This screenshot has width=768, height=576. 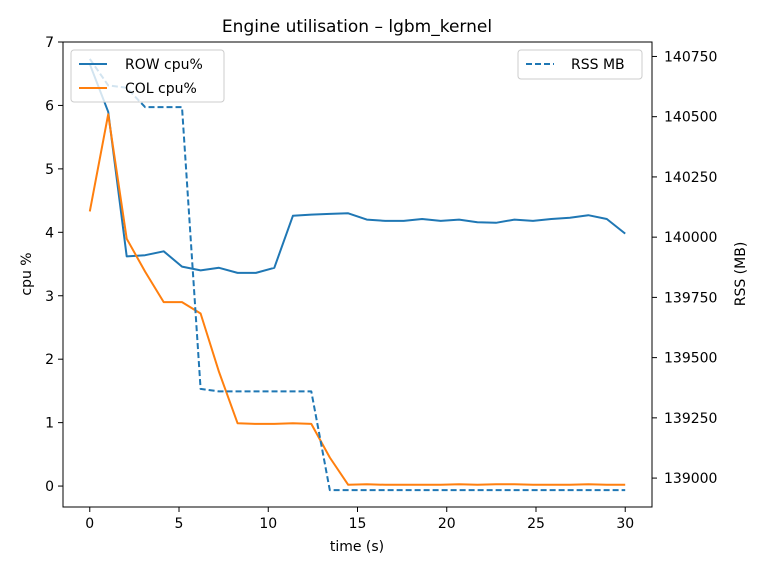 I want to click on legend-label-row: ROW cpu%, so click(x=164, y=65).